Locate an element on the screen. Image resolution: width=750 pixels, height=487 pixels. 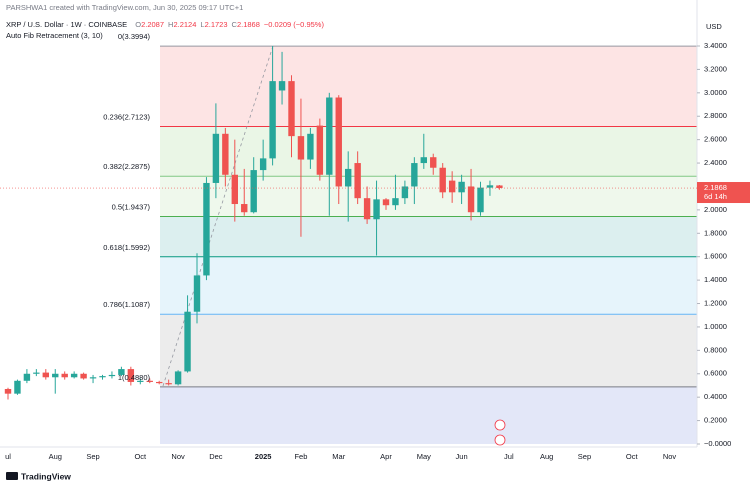
fib-level-label: 0.5(1.9437) is located at coordinates (131, 206).